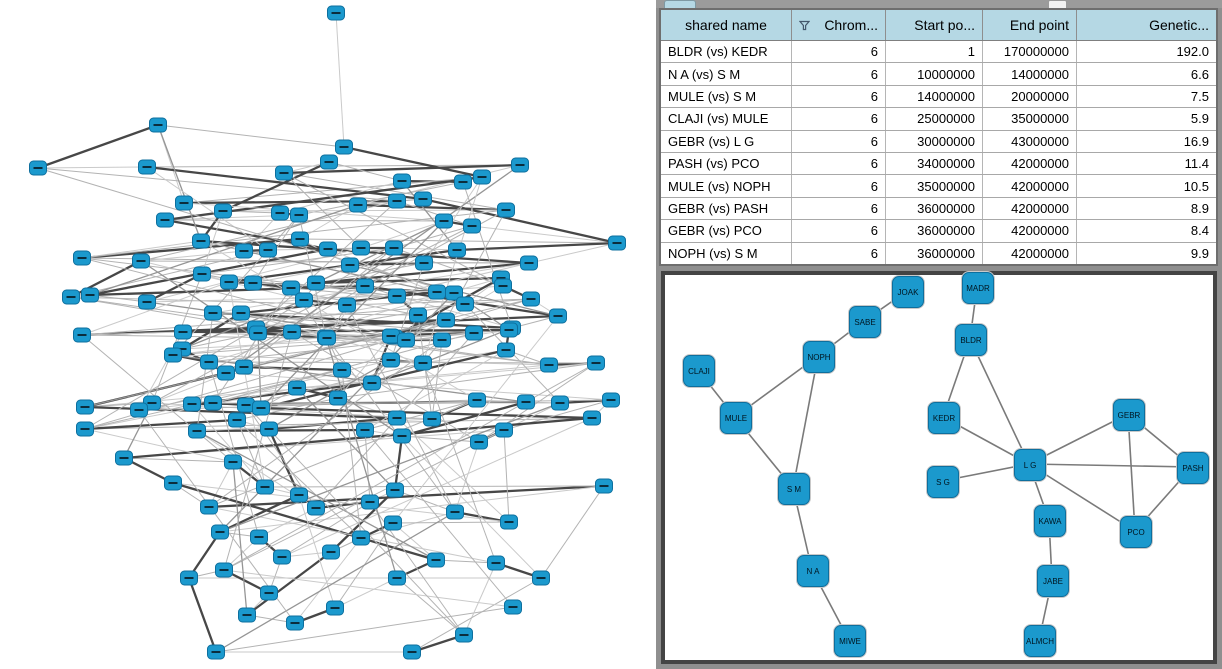 The image size is (1222, 669). I want to click on graph-node-label: GEBR, so click(1129, 415).